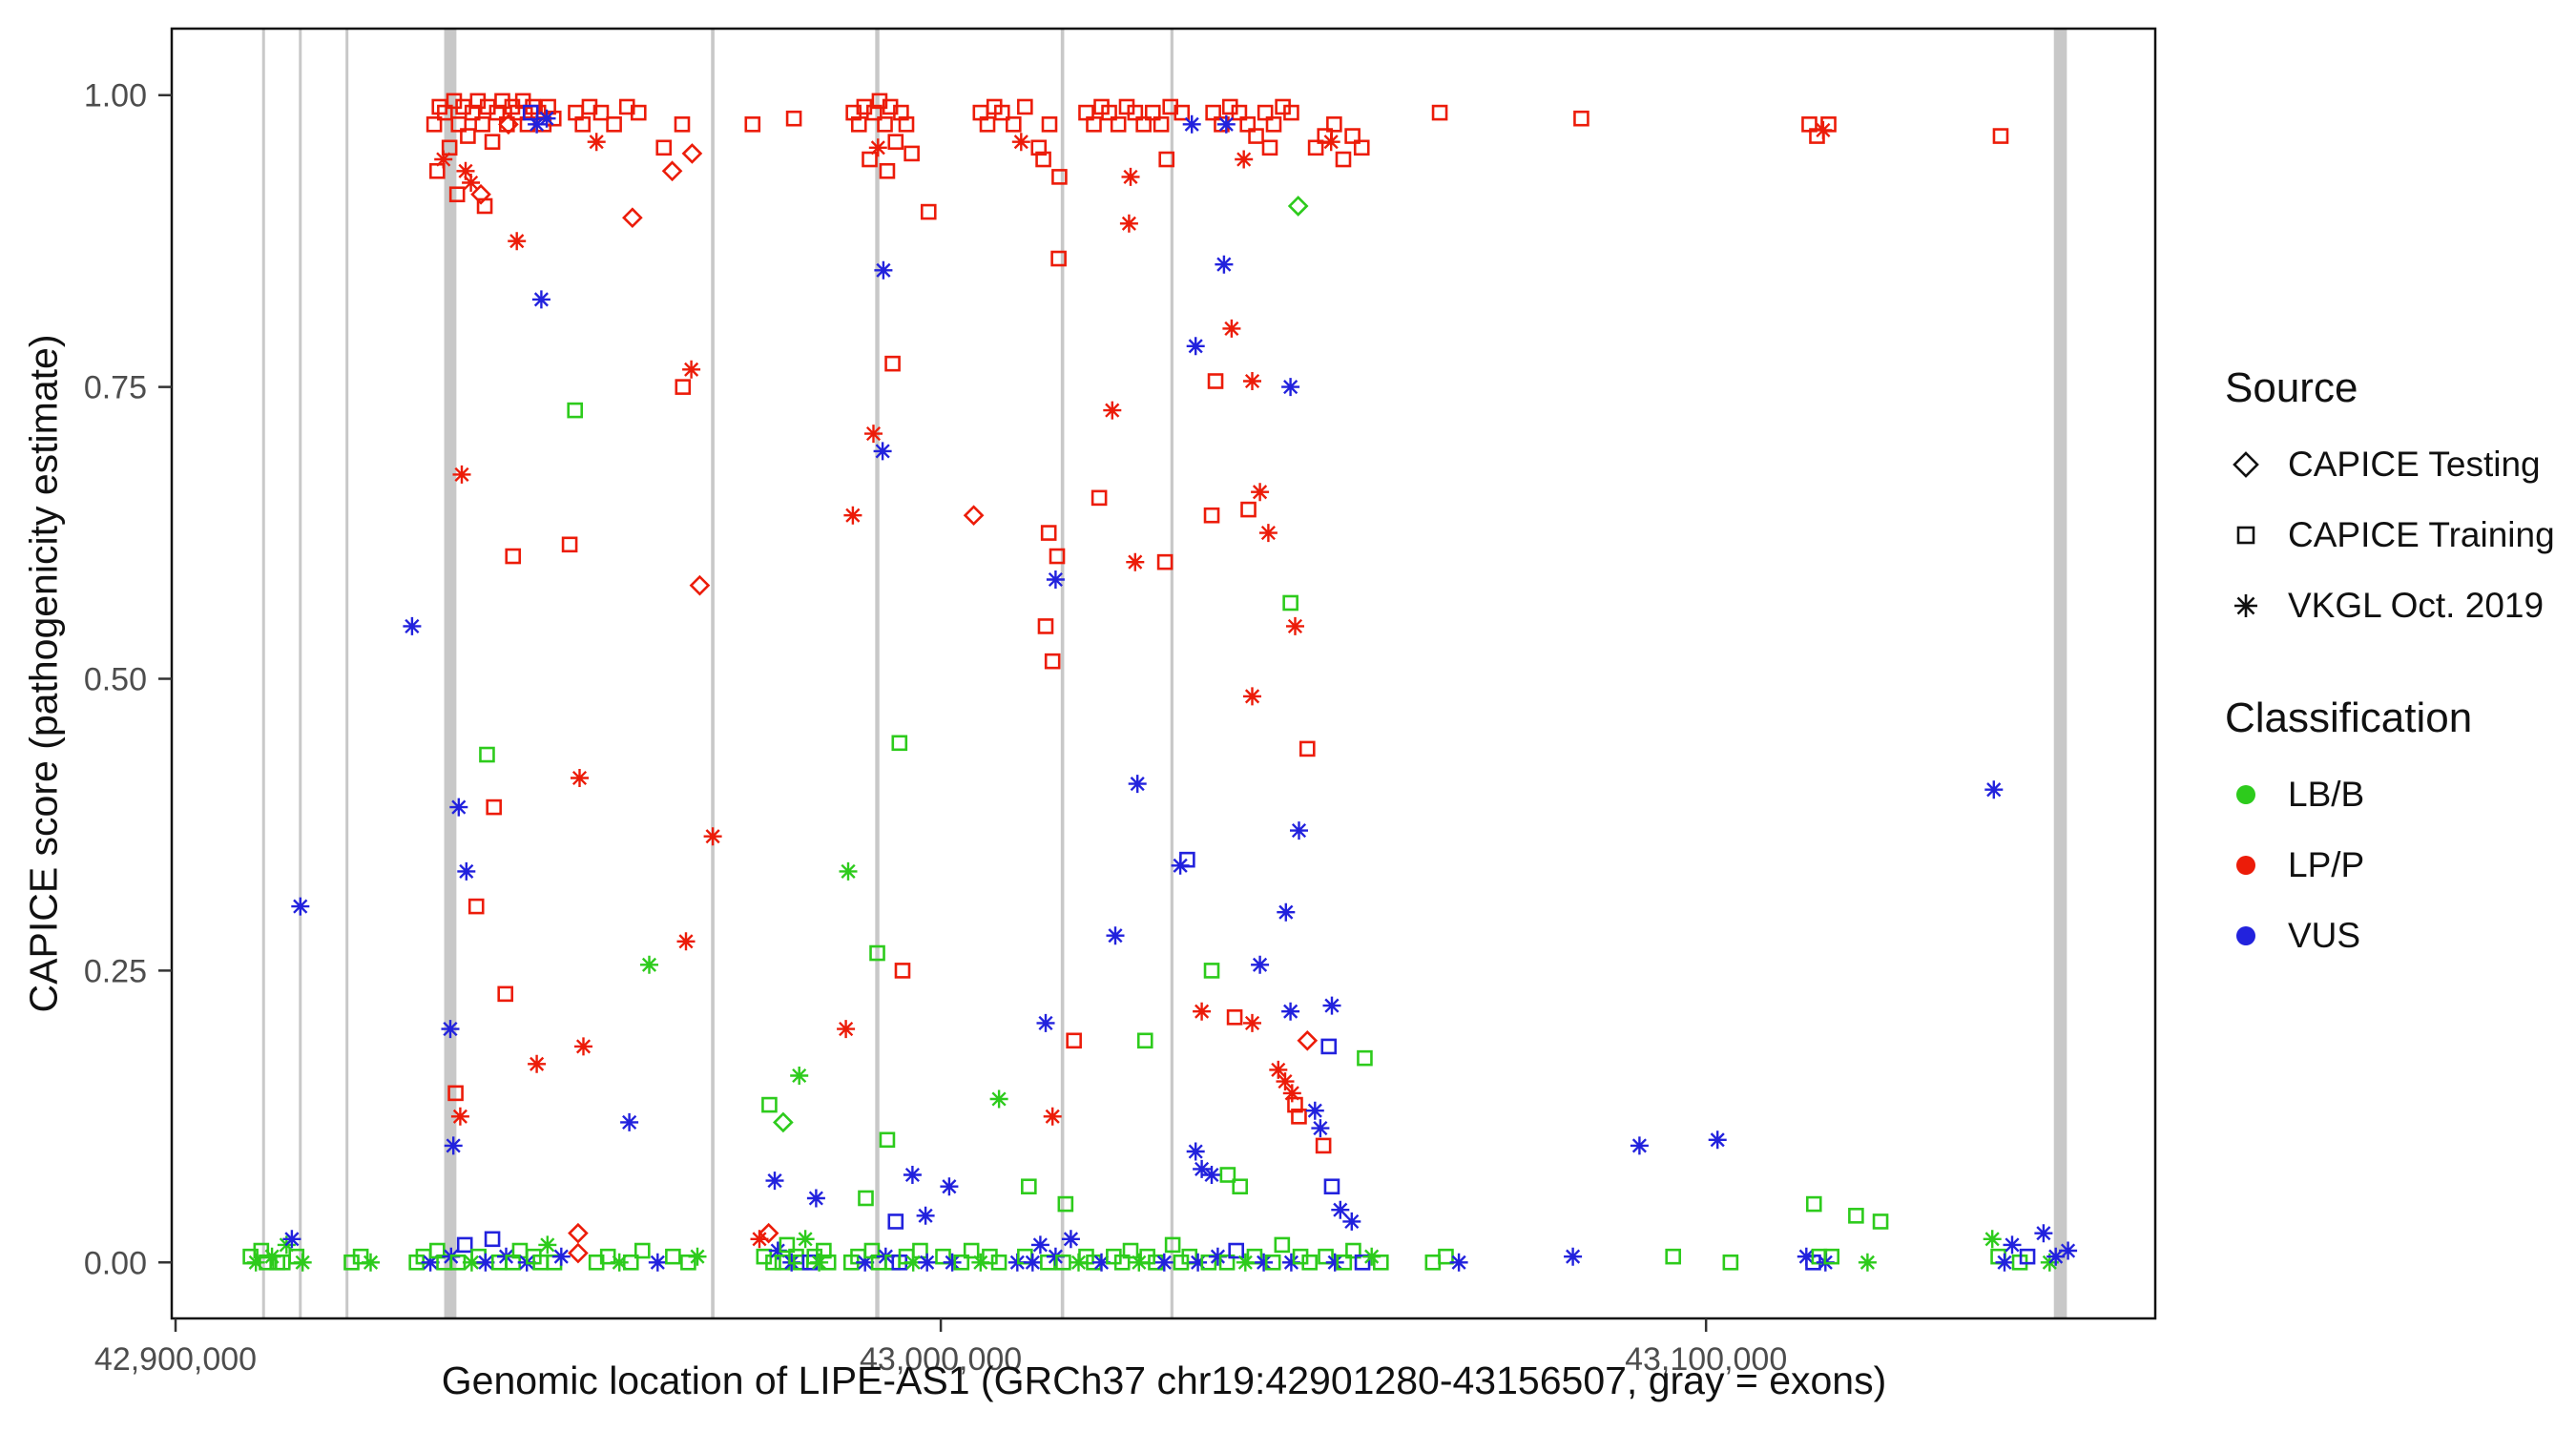 This screenshot has width=2576, height=1431. I want to click on y-tick-label: 0.25, so click(115, 971).